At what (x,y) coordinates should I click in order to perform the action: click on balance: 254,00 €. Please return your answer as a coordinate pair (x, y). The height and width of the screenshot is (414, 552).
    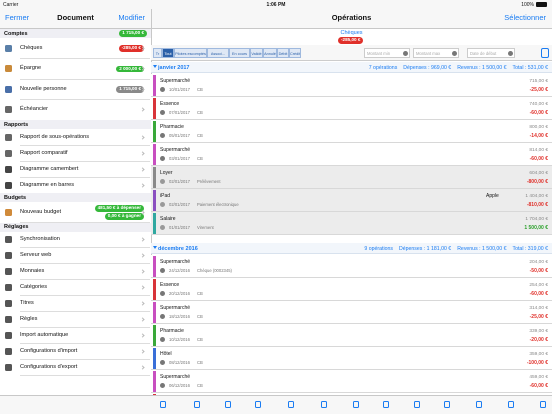
    Looking at the image, I should click on (538, 285).